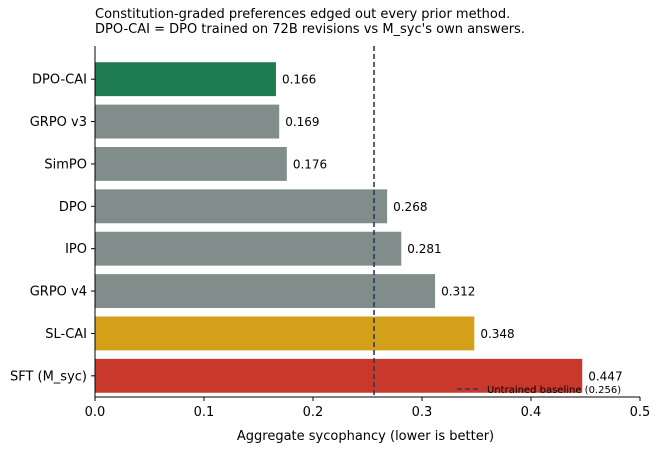 The image size is (660, 451). Describe the element at coordinates (302, 122) in the screenshot. I see `value-label: 0.169` at that location.